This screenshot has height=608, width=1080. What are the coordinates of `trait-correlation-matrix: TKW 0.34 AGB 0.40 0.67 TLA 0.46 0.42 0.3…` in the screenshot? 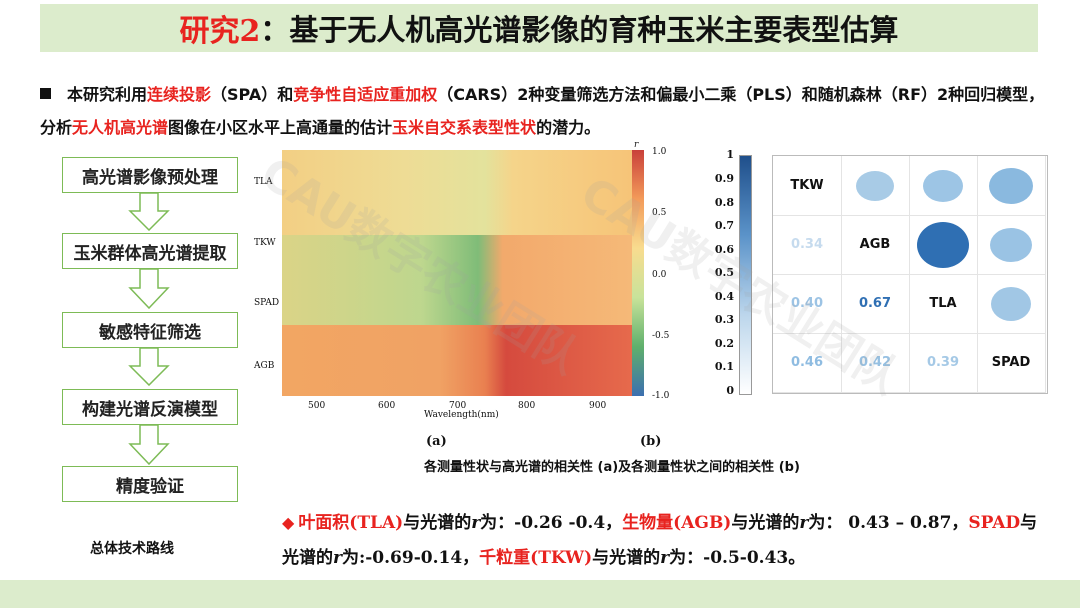 It's located at (910, 274).